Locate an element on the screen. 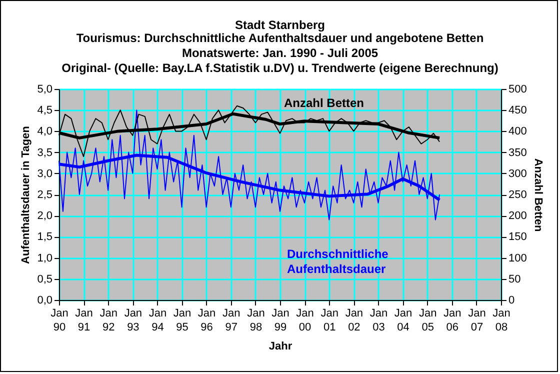 This screenshot has width=560, height=374. y-tick-label: 0,5 is located at coordinates (44, 279).